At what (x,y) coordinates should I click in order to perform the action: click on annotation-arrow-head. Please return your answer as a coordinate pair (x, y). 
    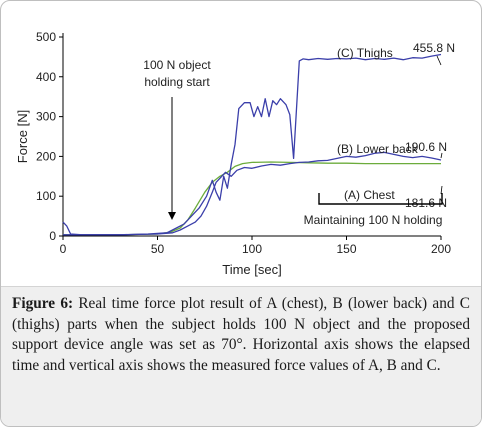
    Looking at the image, I should click on (172, 216).